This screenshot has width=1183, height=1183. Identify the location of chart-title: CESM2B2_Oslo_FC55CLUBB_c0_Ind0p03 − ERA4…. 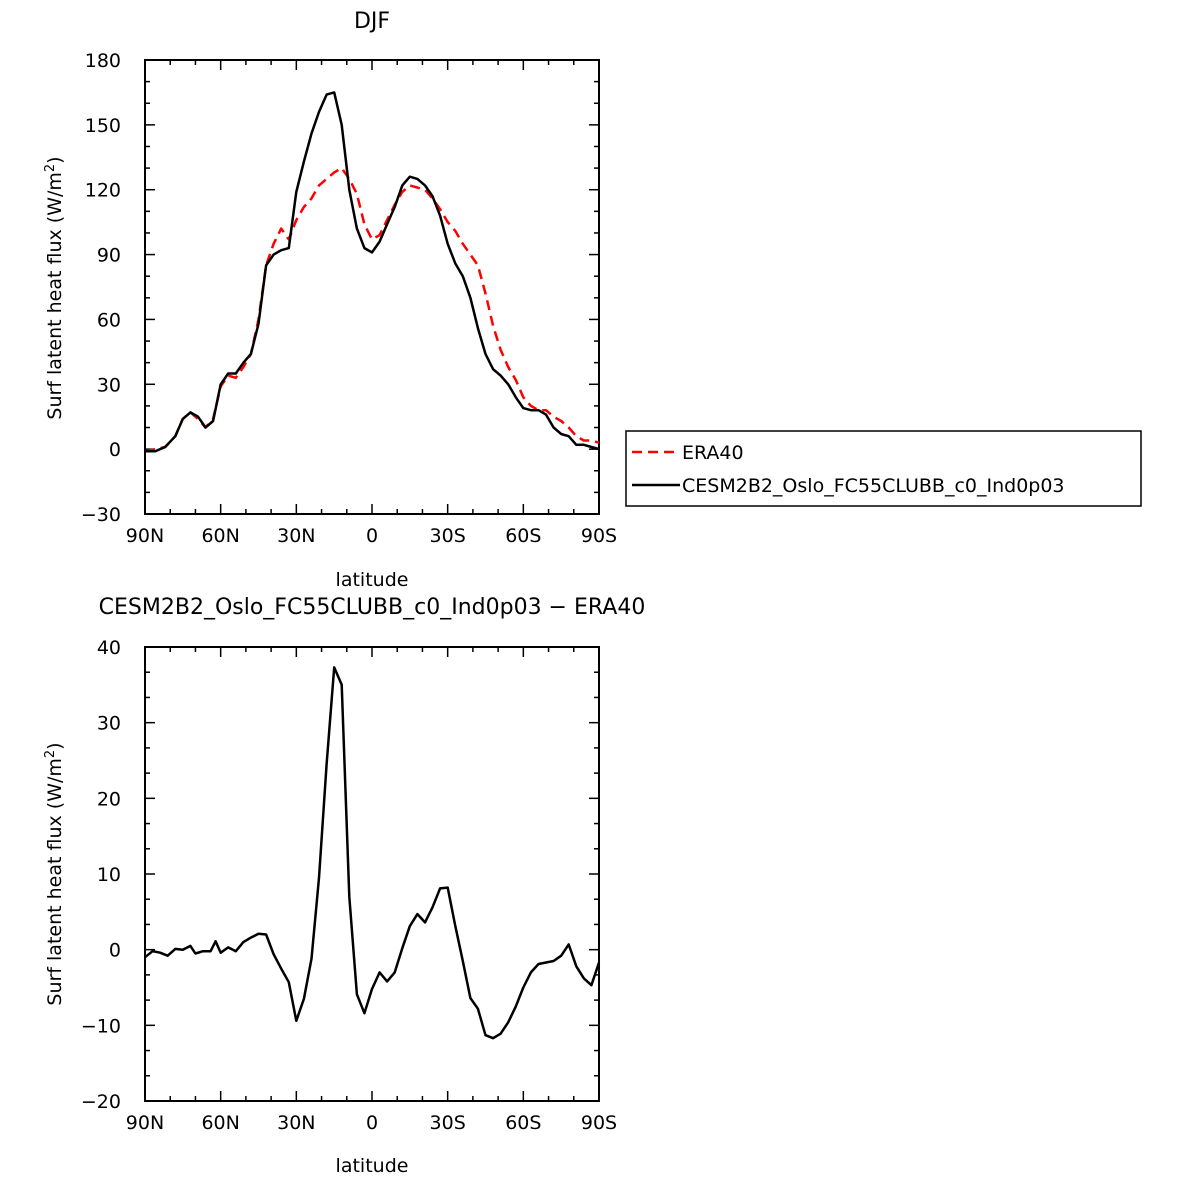
(372, 607).